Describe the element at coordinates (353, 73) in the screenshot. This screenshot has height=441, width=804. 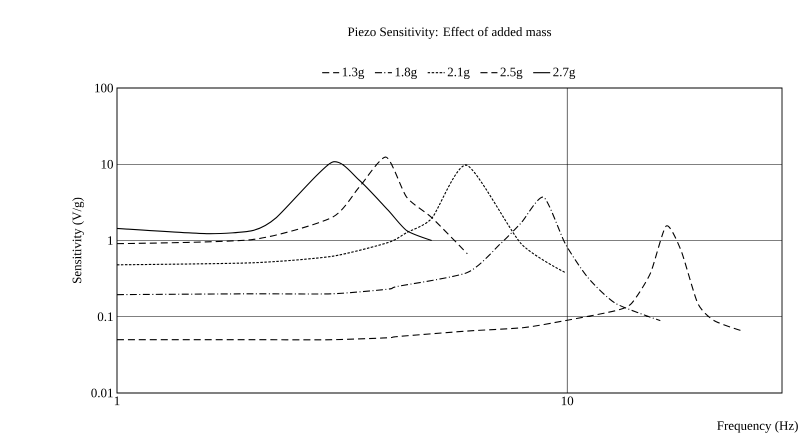
I see `legend-label: 1.3g` at that location.